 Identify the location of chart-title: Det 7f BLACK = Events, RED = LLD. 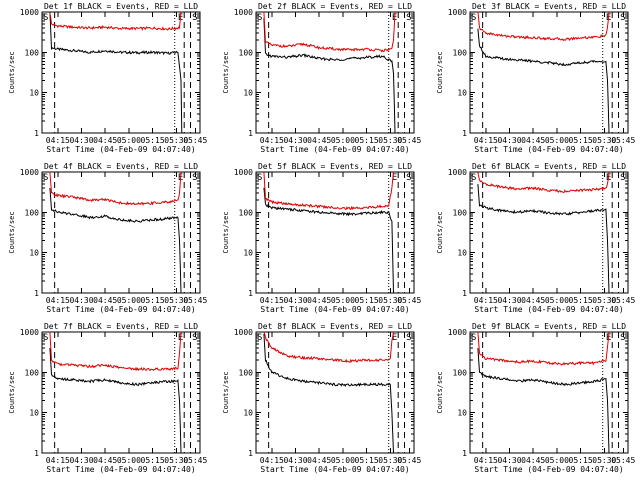
(121, 326).